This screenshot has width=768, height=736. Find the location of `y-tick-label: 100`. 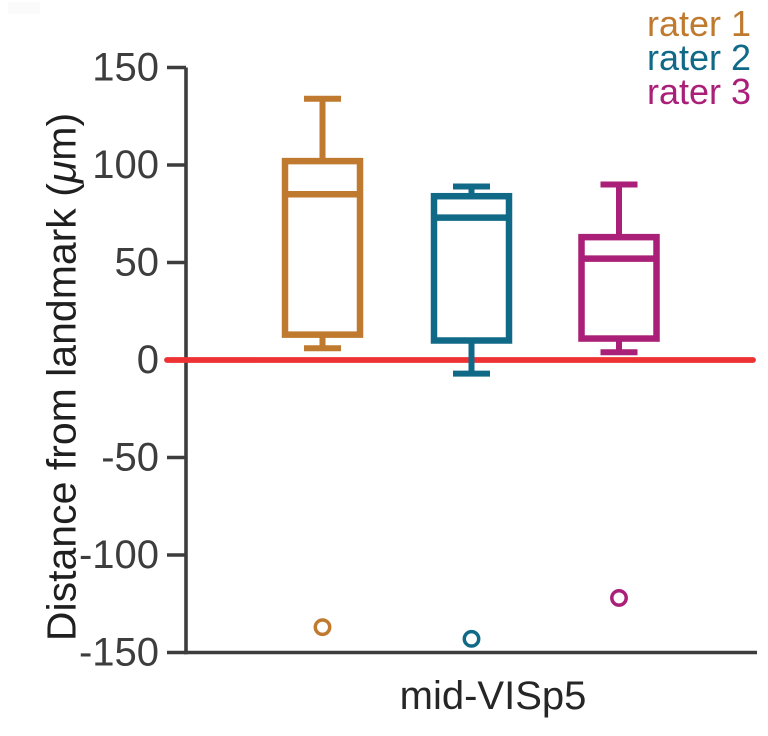

y-tick-label: 100 is located at coordinates (125, 165).